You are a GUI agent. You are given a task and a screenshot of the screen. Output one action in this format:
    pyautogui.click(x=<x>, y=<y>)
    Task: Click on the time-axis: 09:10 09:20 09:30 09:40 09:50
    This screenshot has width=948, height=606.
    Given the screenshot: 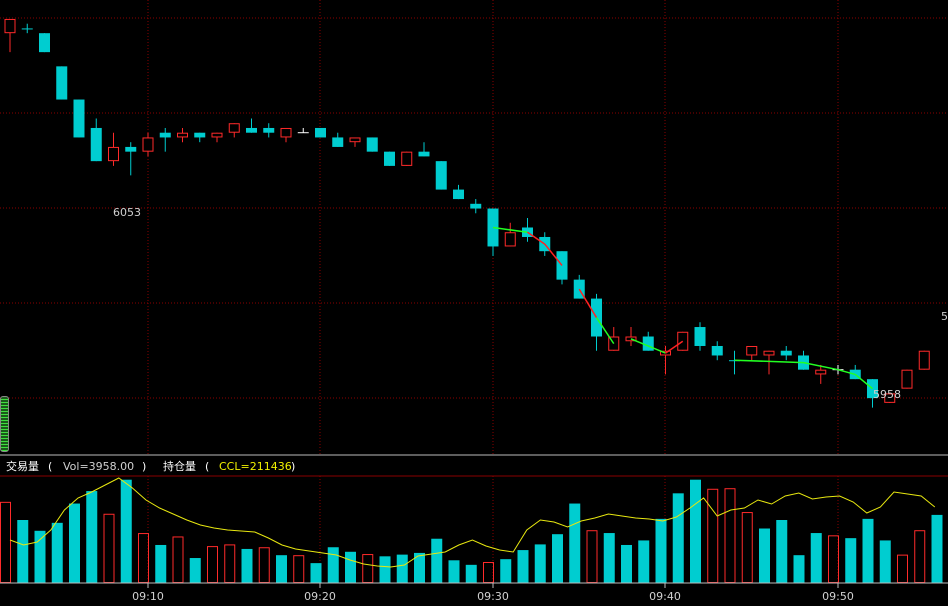 What is the action you would take?
    pyautogui.click(x=493, y=593)
    